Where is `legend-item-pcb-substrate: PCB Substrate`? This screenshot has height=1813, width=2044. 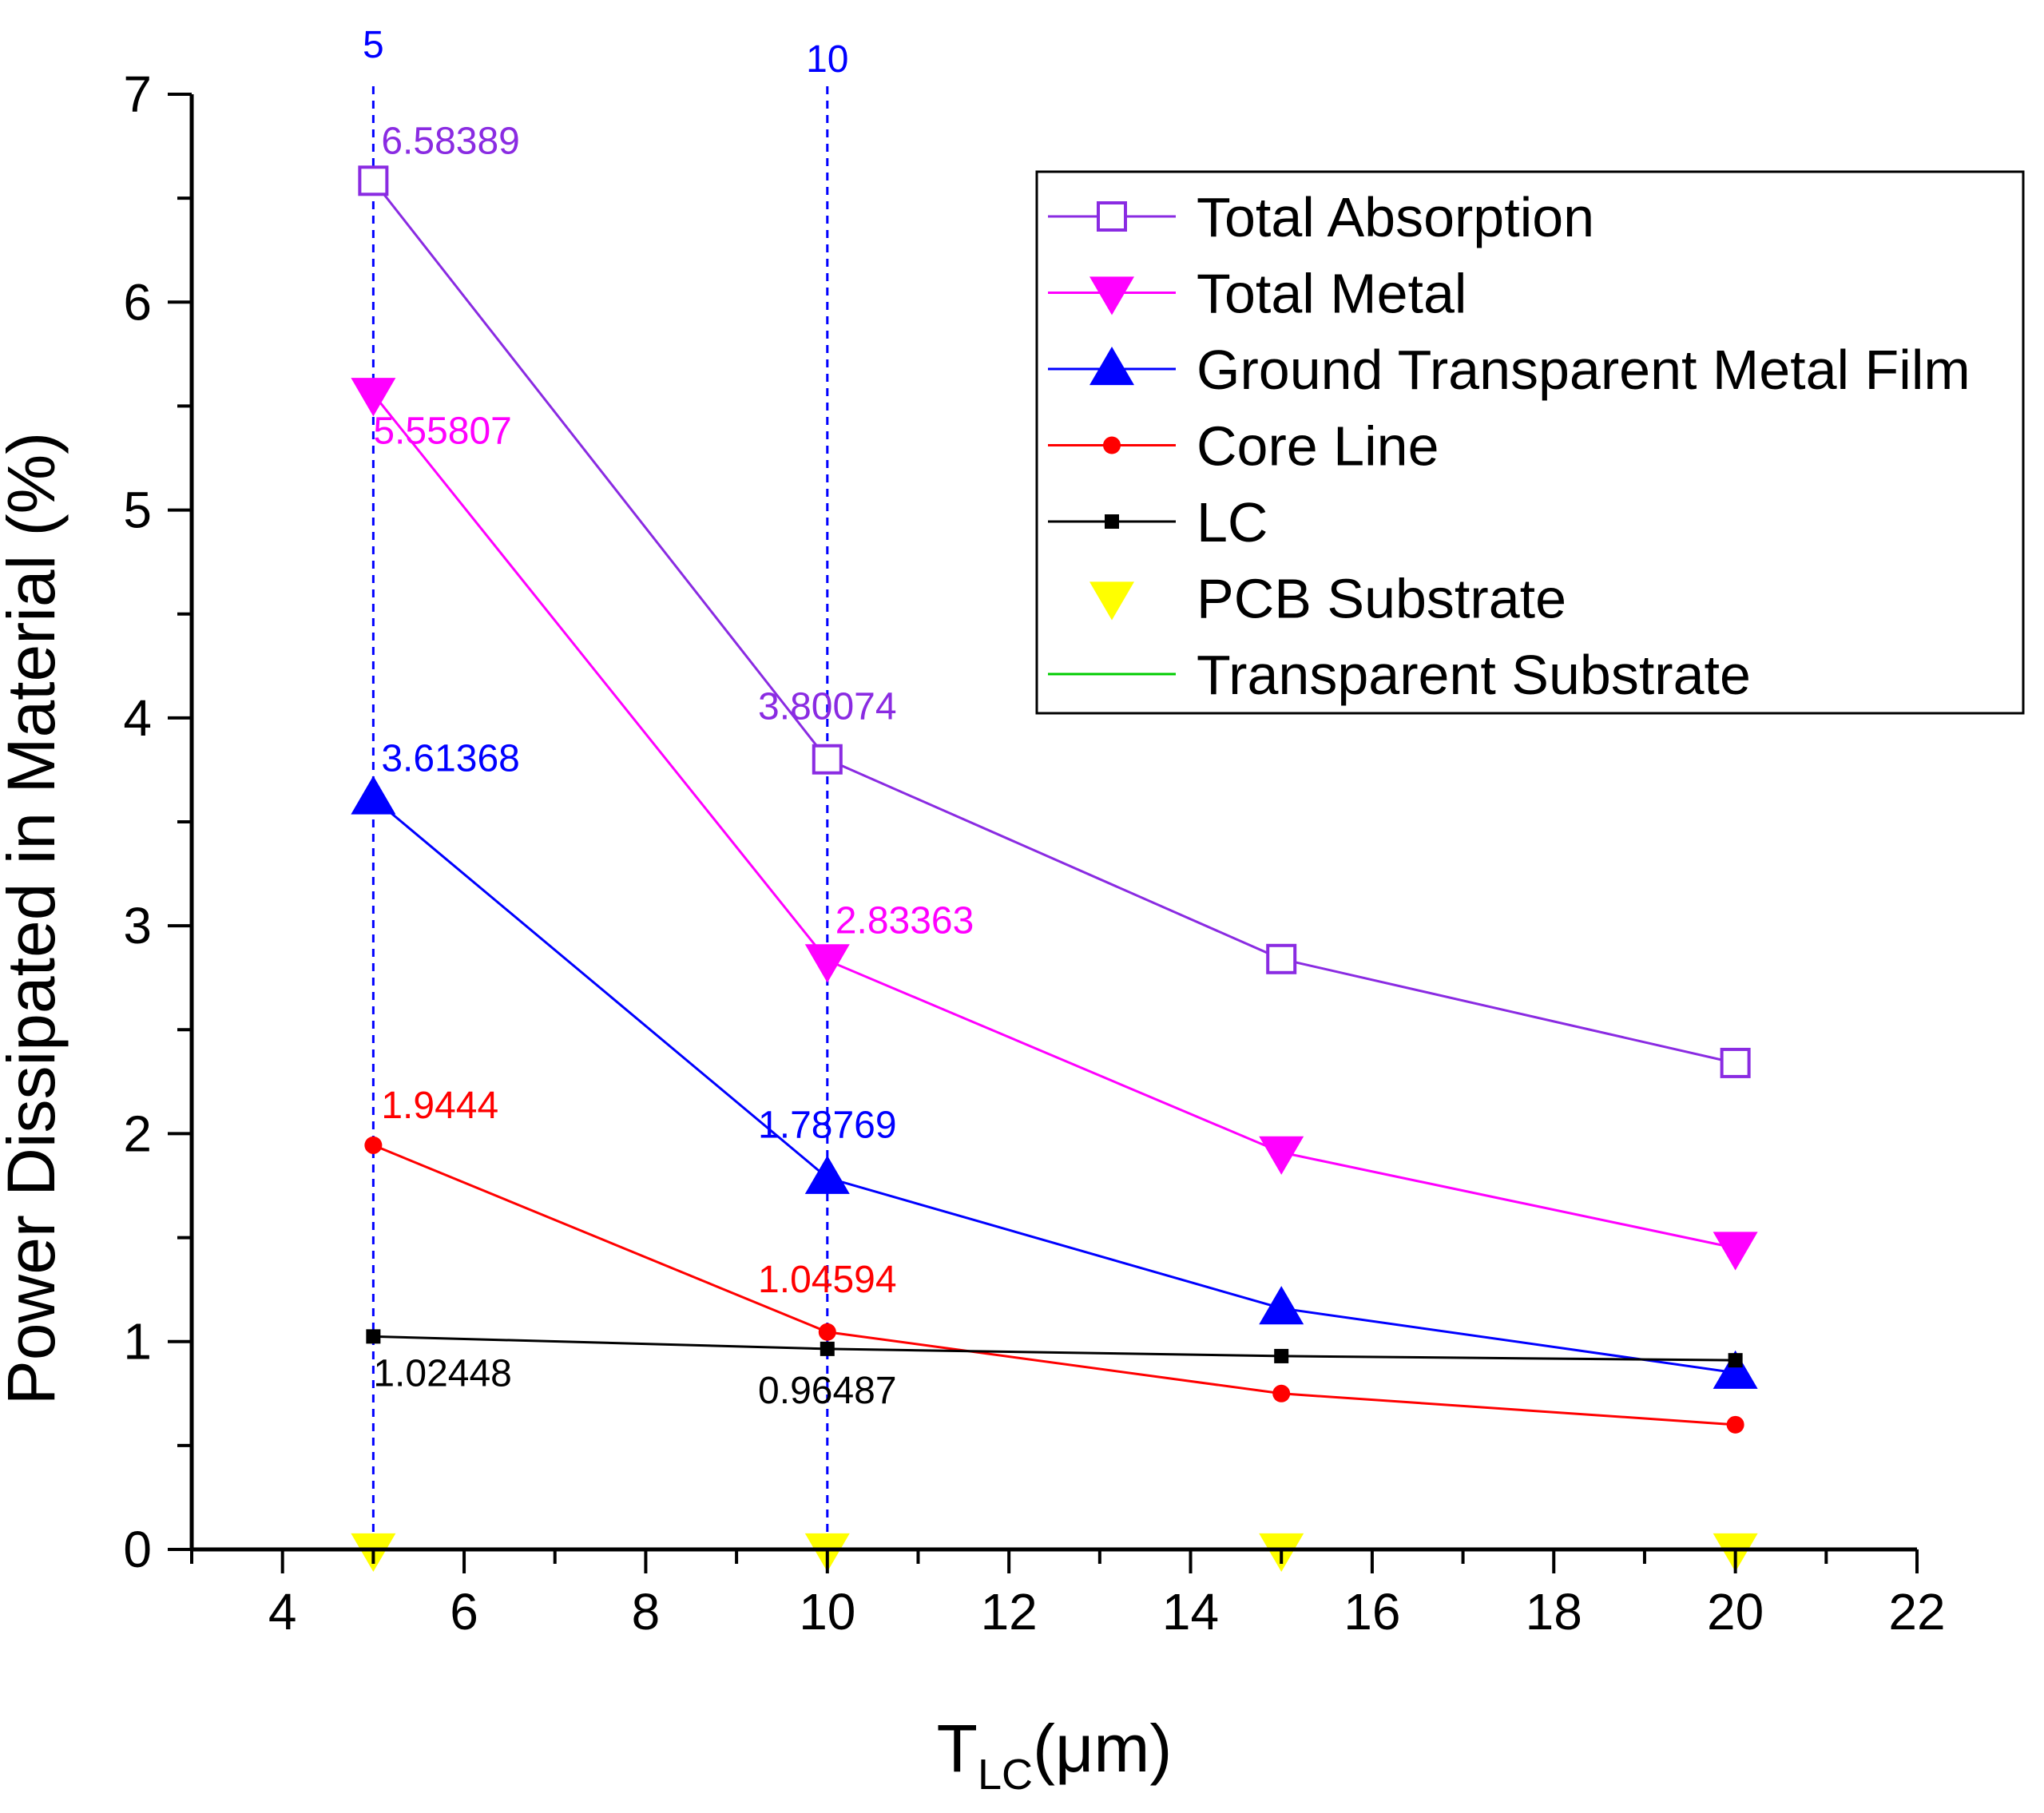 legend-item-pcb-substrate: PCB Substrate is located at coordinates (1327, 599).